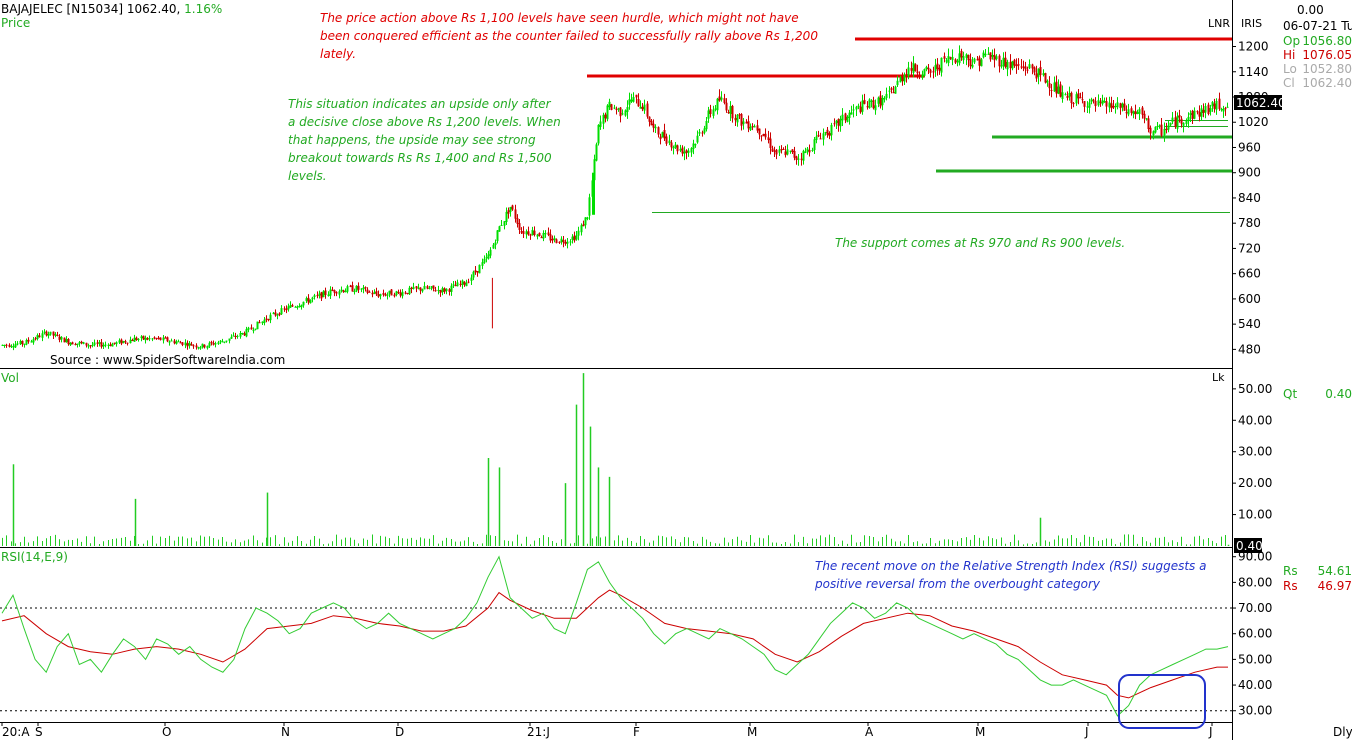  What do you see at coordinates (167, 360) in the screenshot?
I see `source-label: Source : www.SpiderSoftwareIndia.com` at bounding box center [167, 360].